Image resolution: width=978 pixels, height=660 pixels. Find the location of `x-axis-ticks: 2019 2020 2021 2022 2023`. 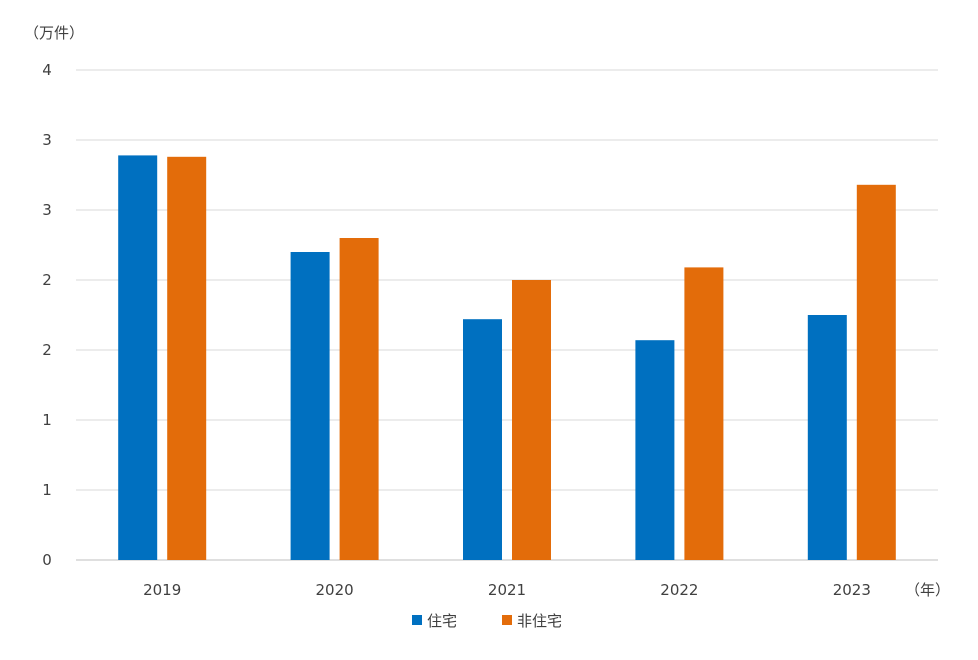

x-axis-ticks: 2019 2020 2021 2022 2023 is located at coordinates (507, 590).